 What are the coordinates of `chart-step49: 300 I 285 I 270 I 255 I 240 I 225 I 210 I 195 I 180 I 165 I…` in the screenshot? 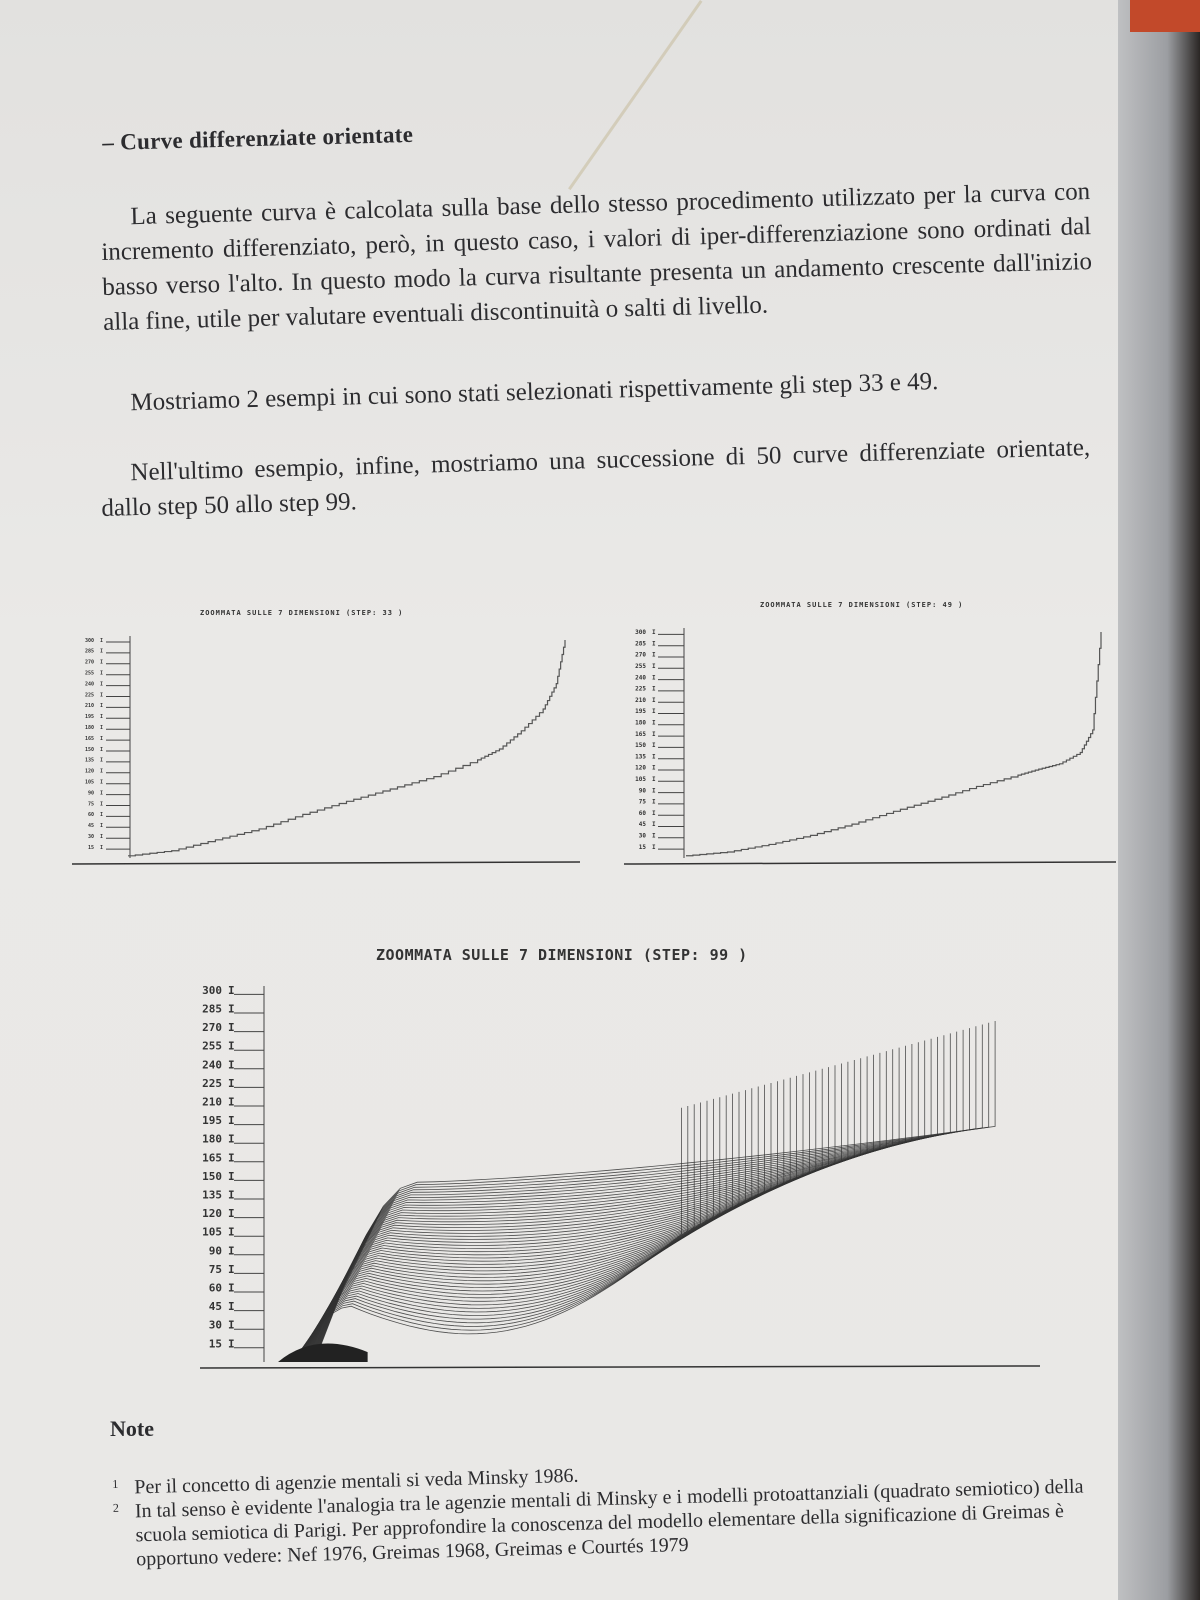 It's located at (870, 746).